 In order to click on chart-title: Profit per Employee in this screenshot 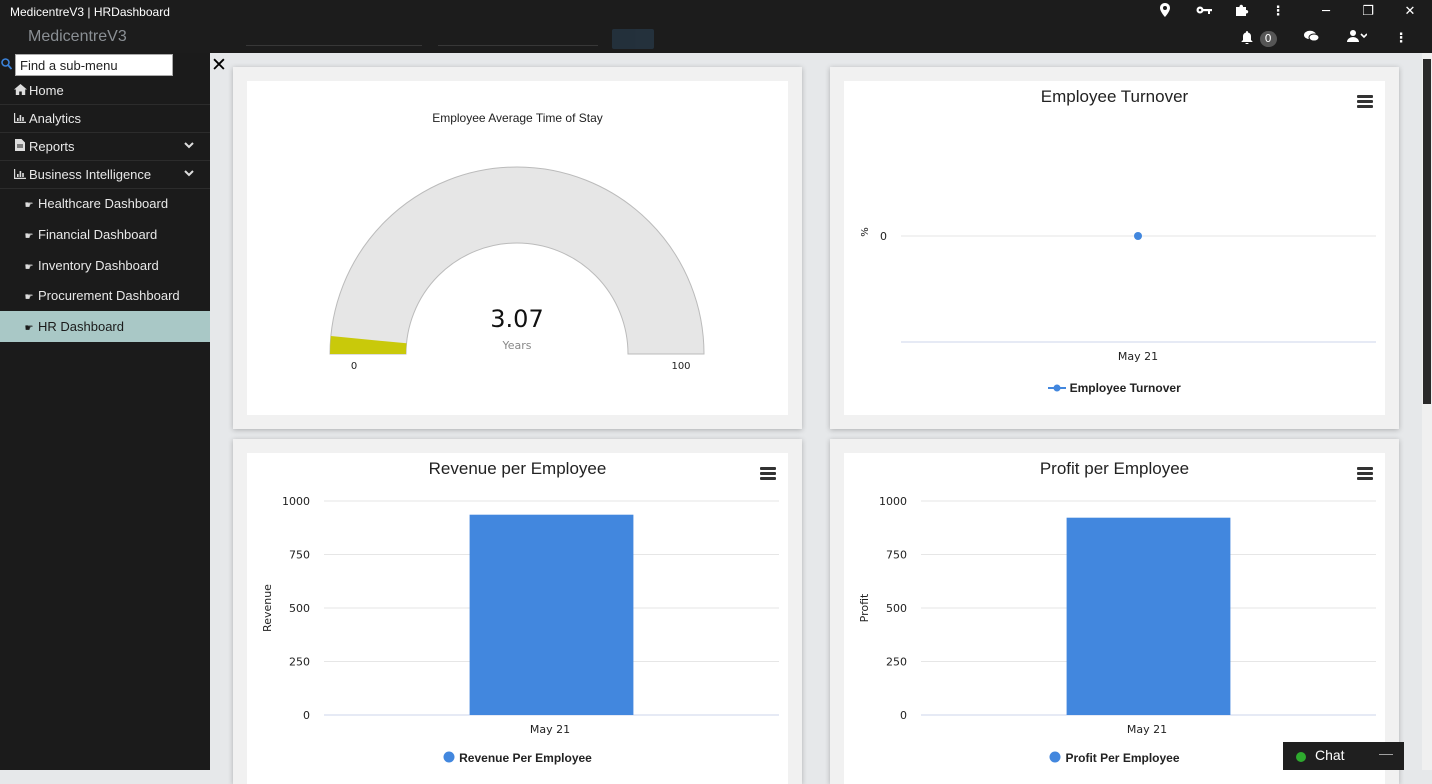, I will do `click(1114, 468)`.